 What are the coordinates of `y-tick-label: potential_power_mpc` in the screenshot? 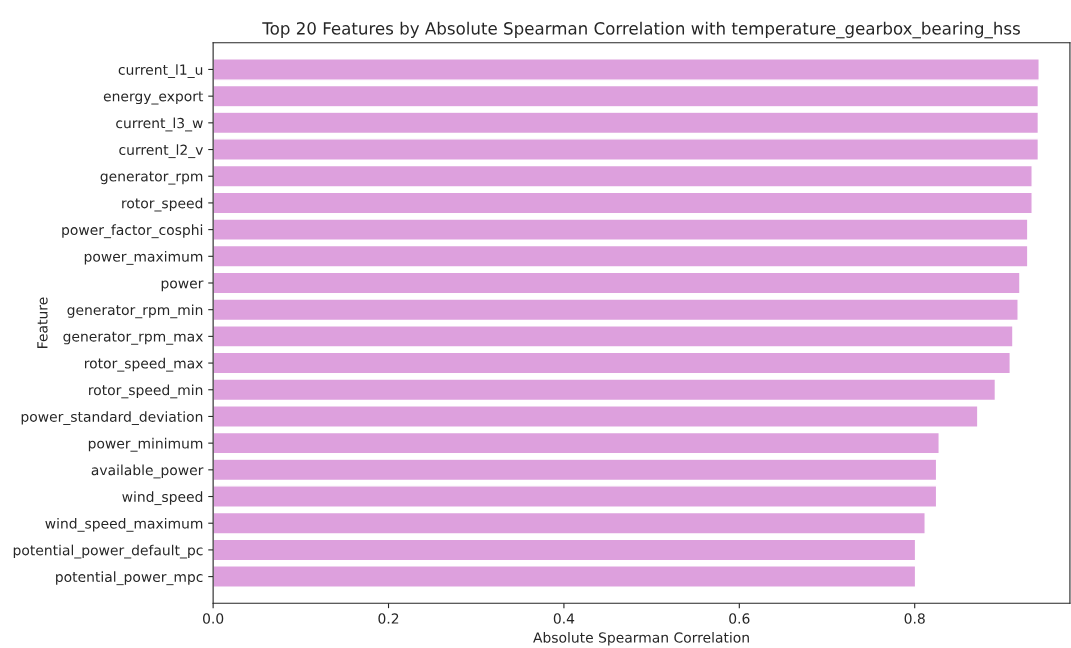 It's located at (129, 578).